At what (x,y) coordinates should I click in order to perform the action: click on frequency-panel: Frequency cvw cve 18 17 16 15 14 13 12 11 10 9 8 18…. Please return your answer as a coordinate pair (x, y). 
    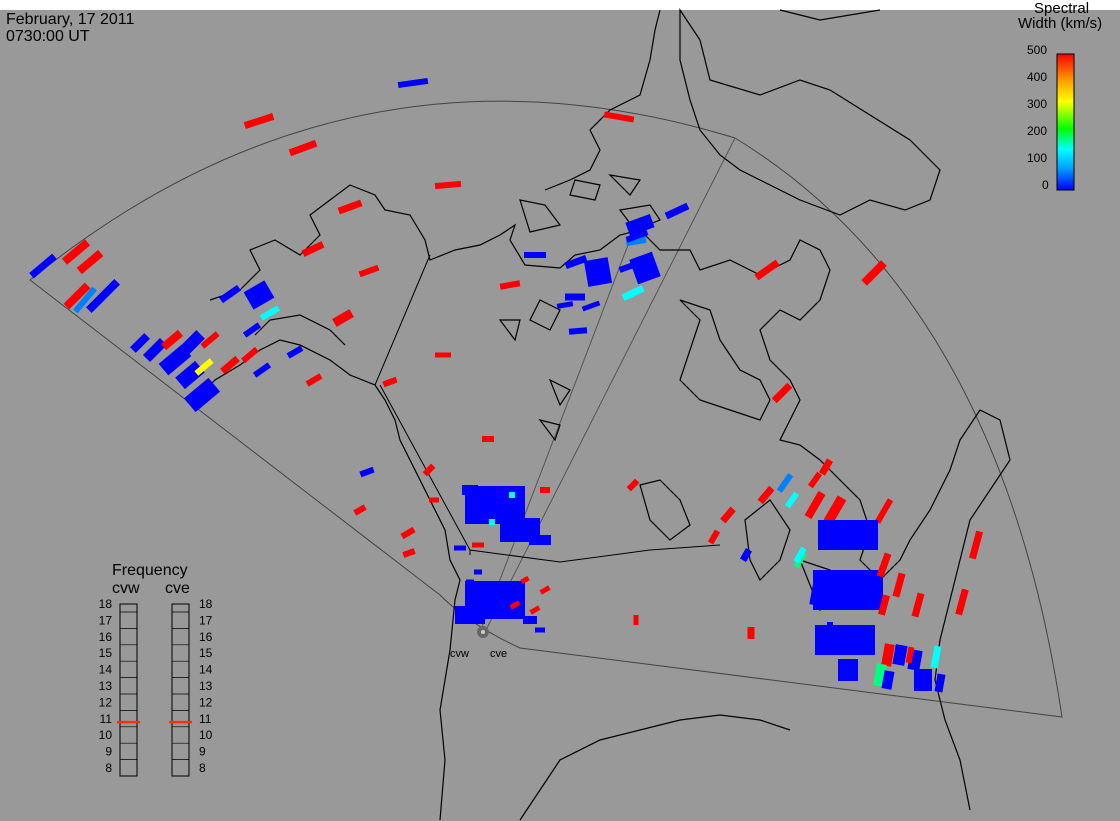
    Looking at the image, I should click on (156, 669).